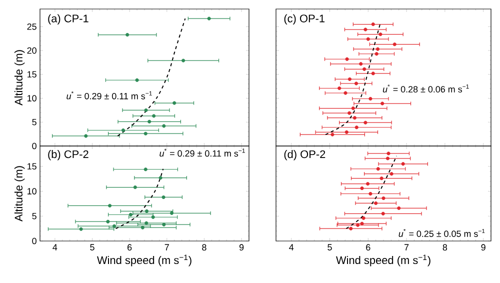 The width and height of the screenshot is (500, 283). I want to click on annotation: u$^{*}$ = 0.28 ± 0.06 m s$^{−1}$, so click(425, 88).